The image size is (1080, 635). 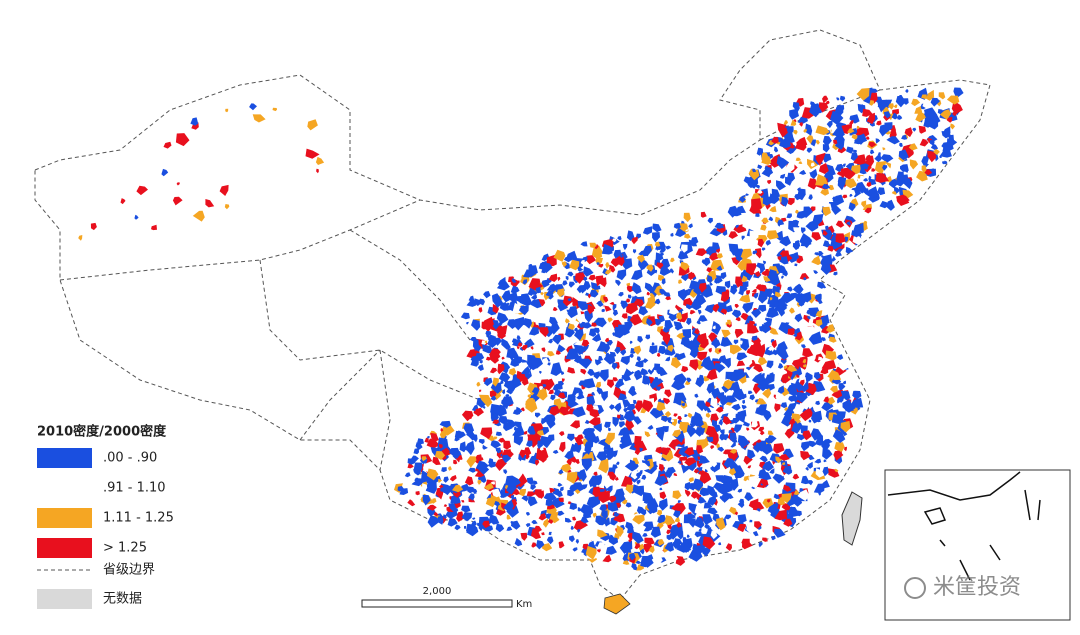 What do you see at coordinates (64, 548) in the screenshot?
I see `legend-swatch` at bounding box center [64, 548].